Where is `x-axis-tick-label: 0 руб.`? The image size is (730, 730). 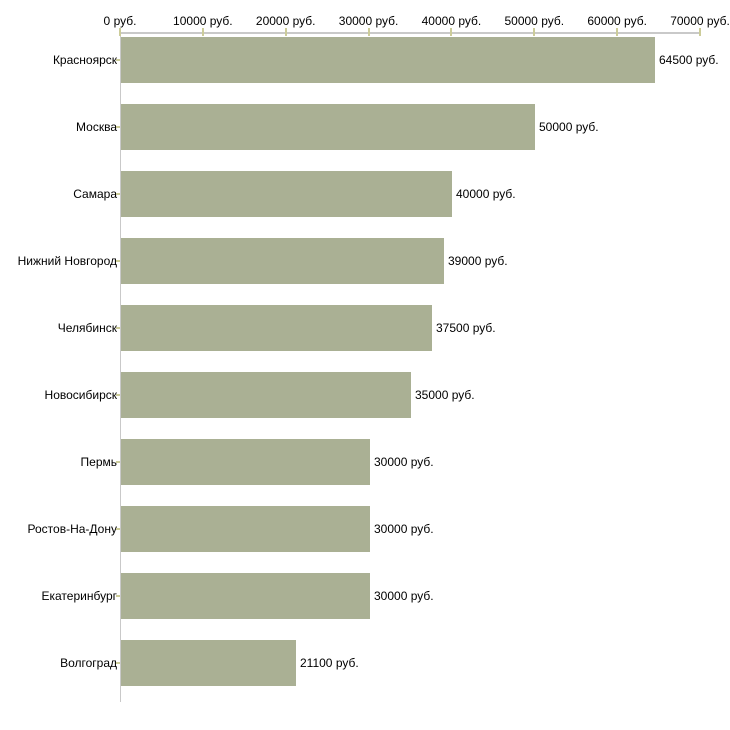 x-axis-tick-label: 0 руб. is located at coordinates (120, 21).